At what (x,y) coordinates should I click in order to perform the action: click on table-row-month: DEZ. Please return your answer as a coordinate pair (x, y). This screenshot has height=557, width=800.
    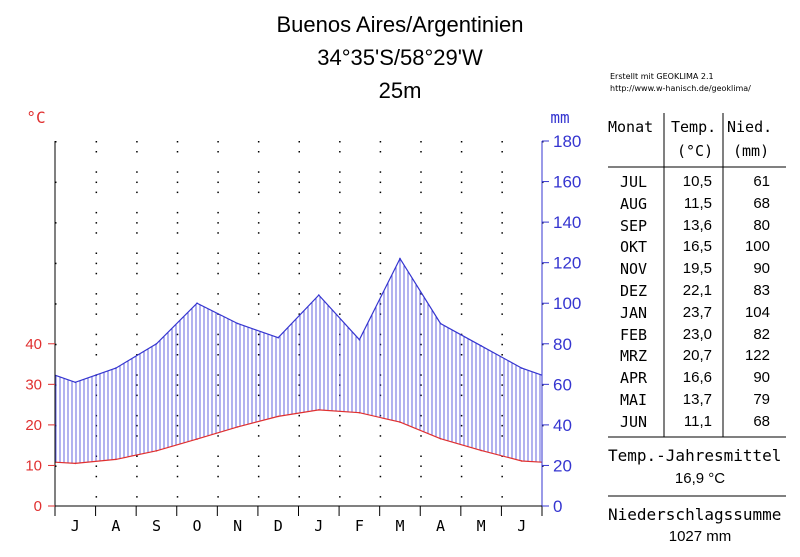
    Looking at the image, I should click on (634, 291).